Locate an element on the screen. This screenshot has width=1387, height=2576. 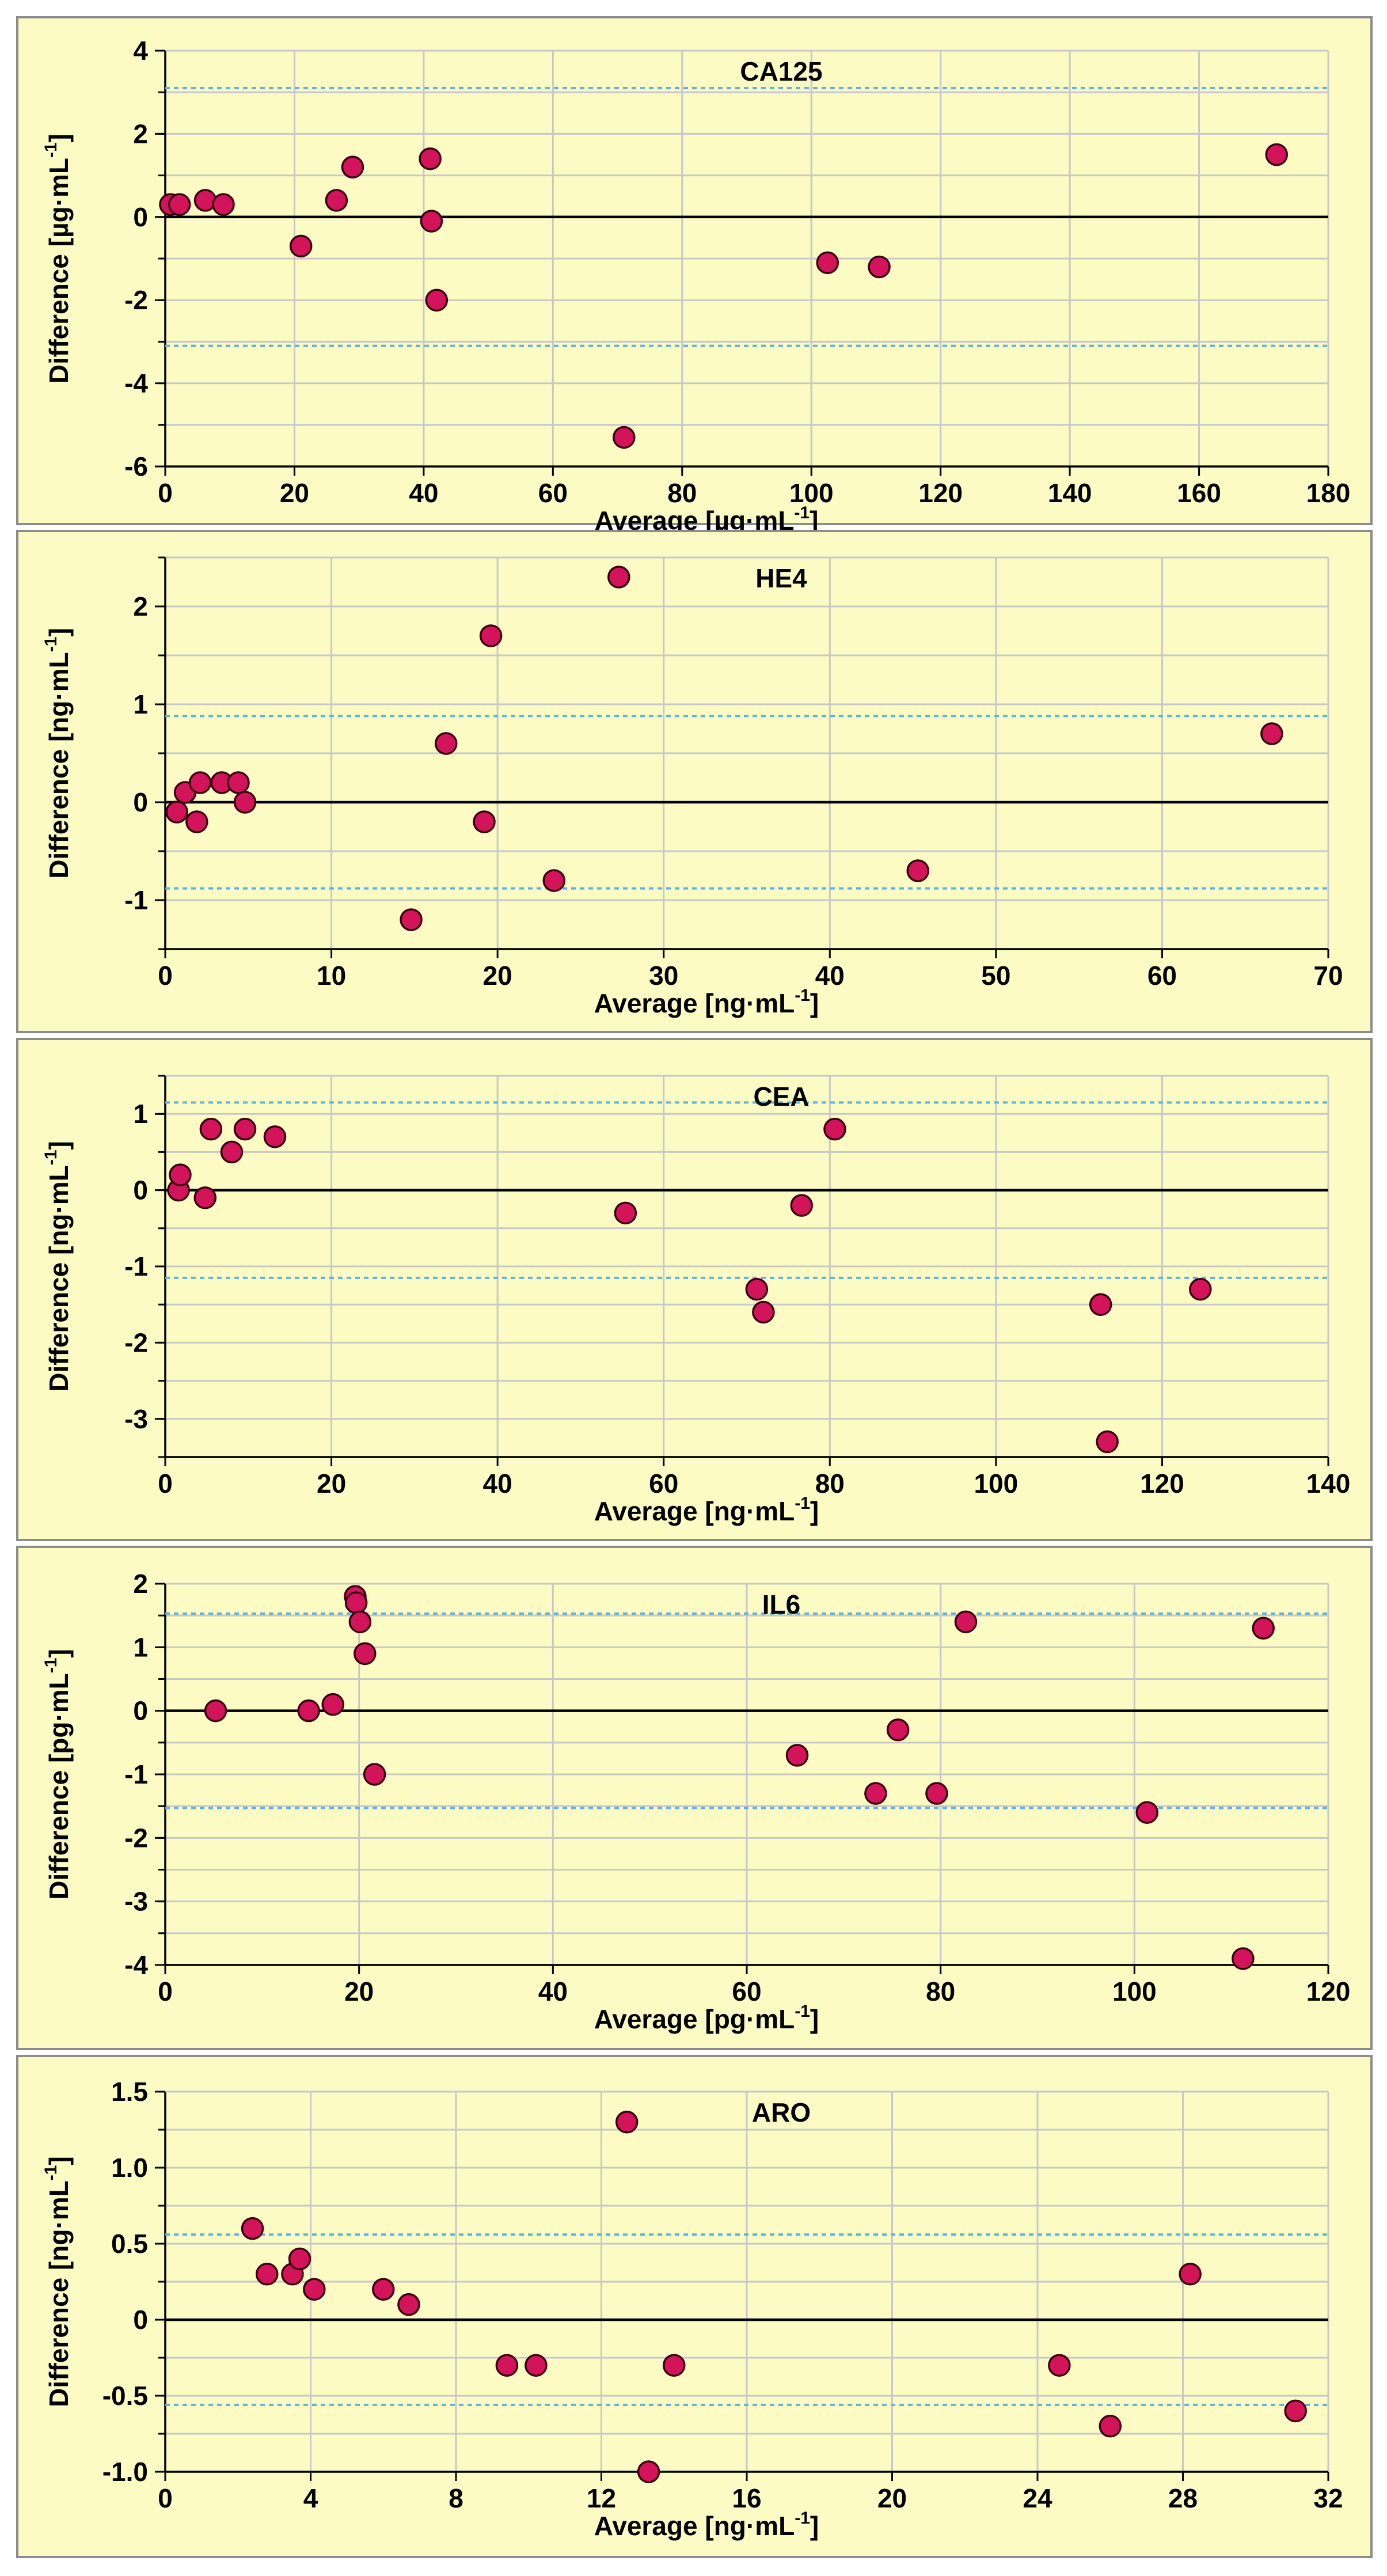
y-tick-label: 0.5 is located at coordinates (130, 2244).